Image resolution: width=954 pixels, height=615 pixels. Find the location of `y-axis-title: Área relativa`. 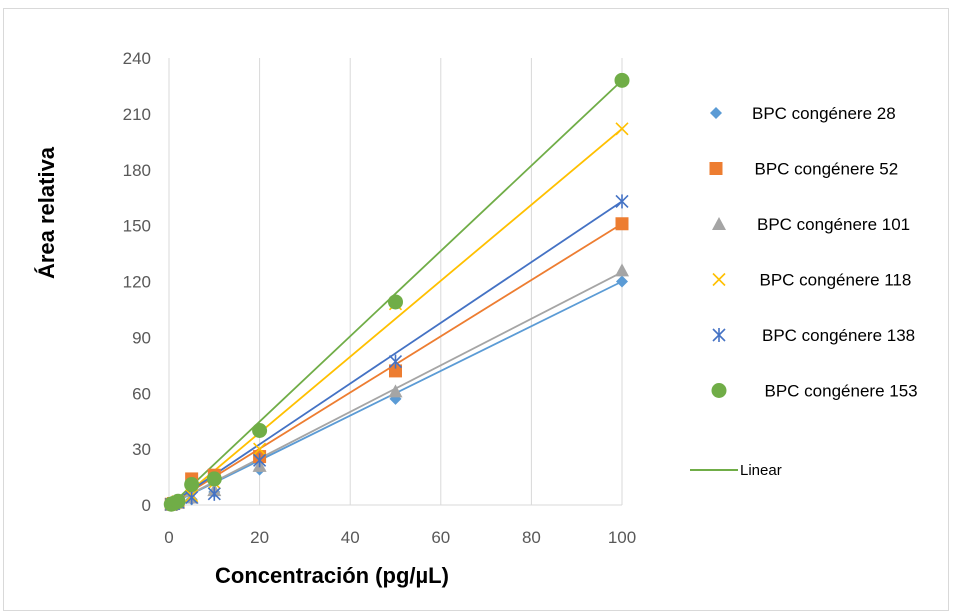

y-axis-title: Área relativa is located at coordinates (46, 212).